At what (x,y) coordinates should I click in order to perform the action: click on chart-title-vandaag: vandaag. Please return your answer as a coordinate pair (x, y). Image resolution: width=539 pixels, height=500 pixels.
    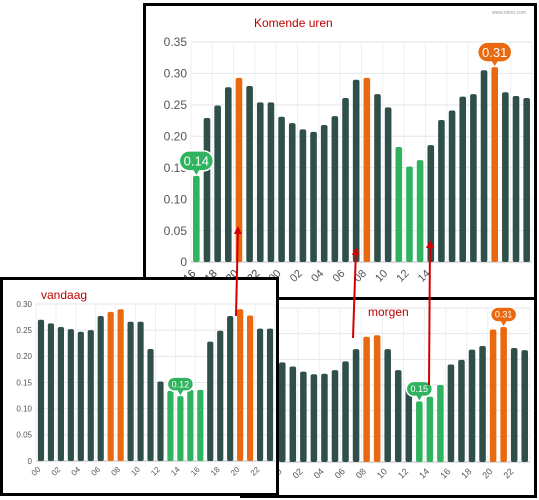
    Looking at the image, I should click on (64, 295).